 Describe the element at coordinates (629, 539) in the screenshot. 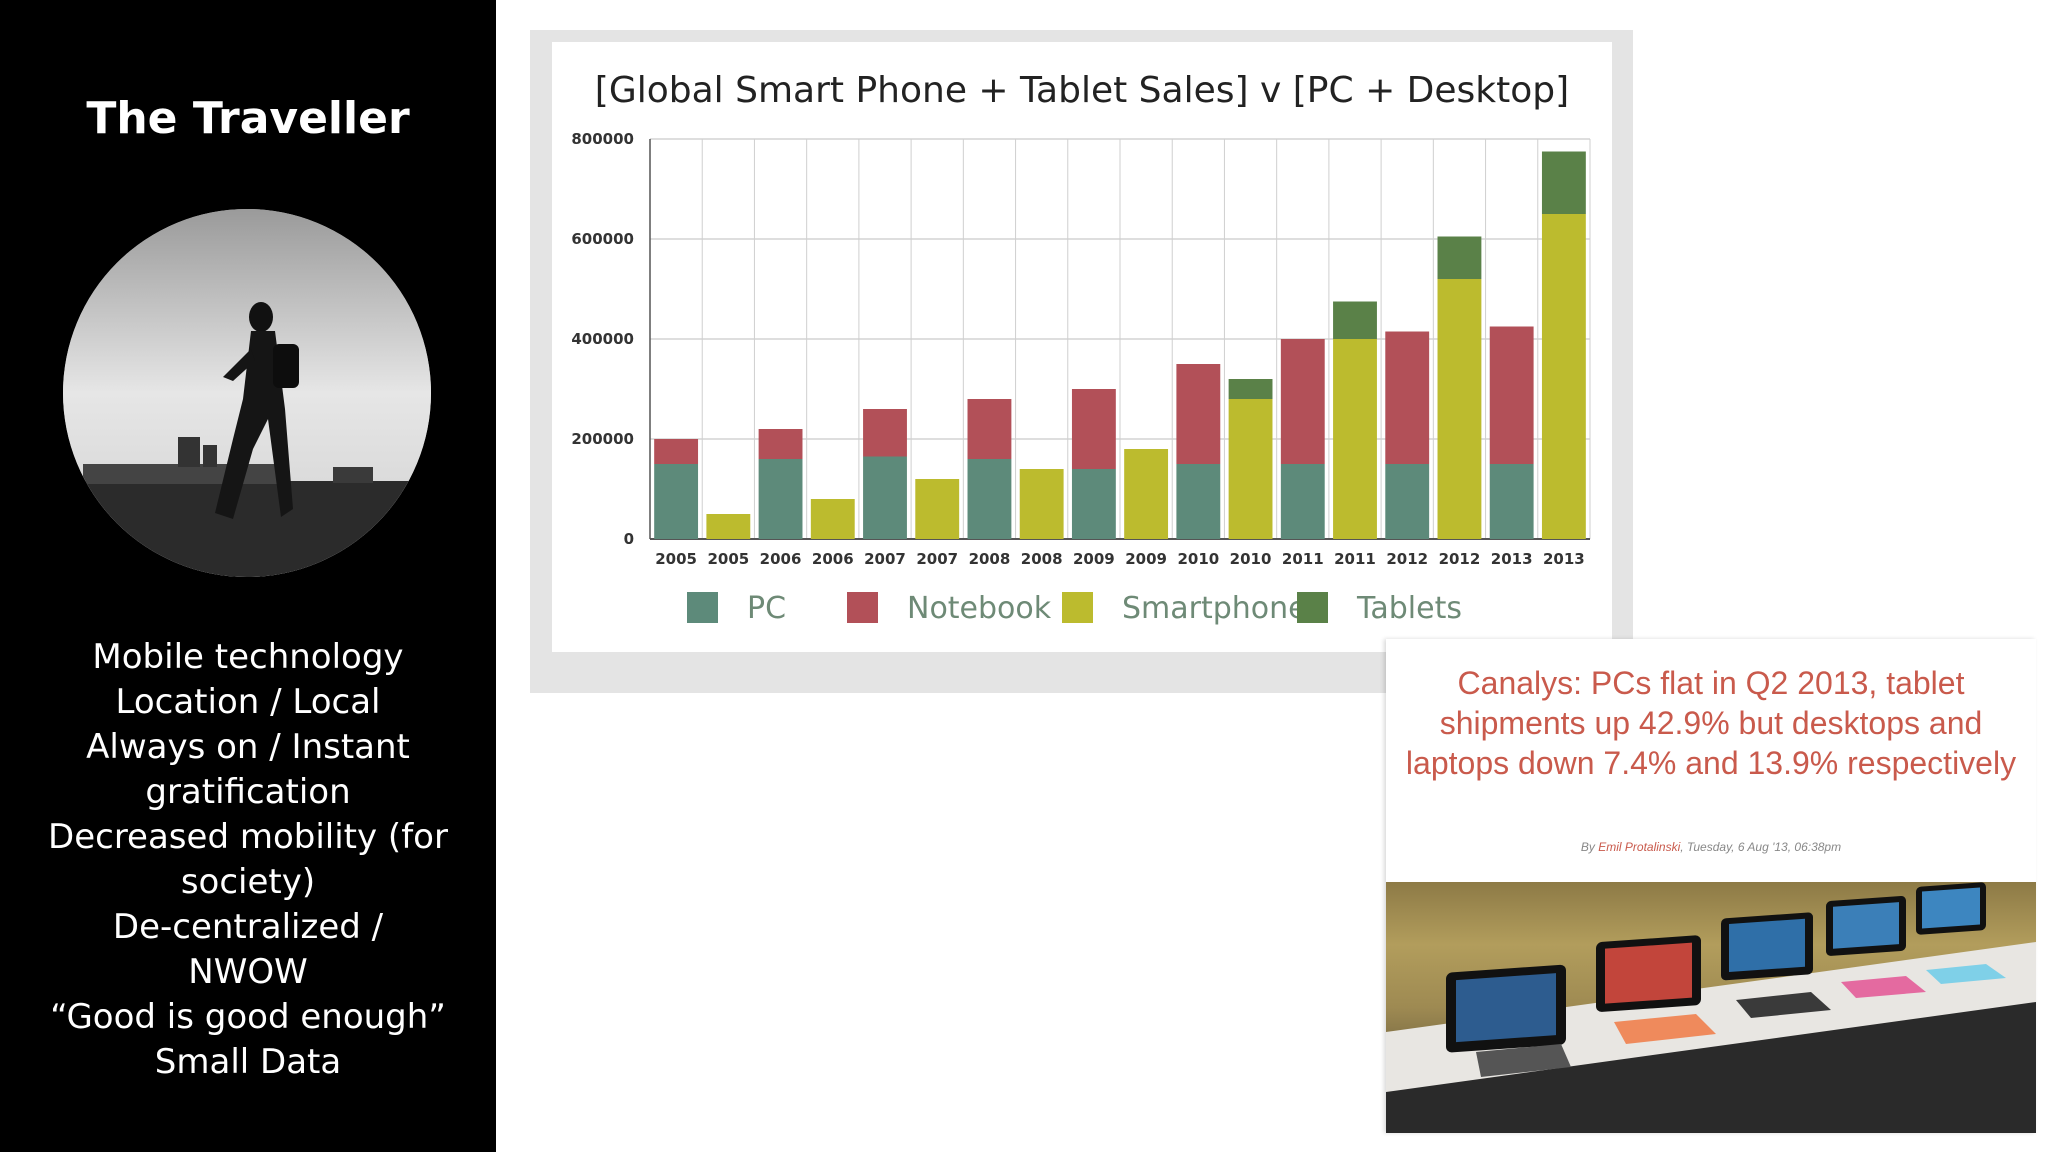

I see `y-tick-label: 0` at that location.